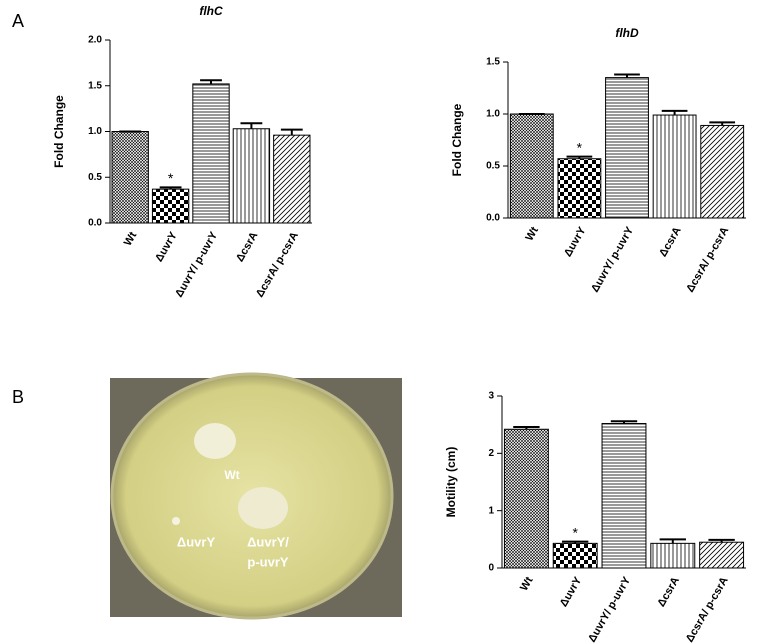 This screenshot has height=644, width=768. I want to click on chart-title: flhD, so click(627, 33).